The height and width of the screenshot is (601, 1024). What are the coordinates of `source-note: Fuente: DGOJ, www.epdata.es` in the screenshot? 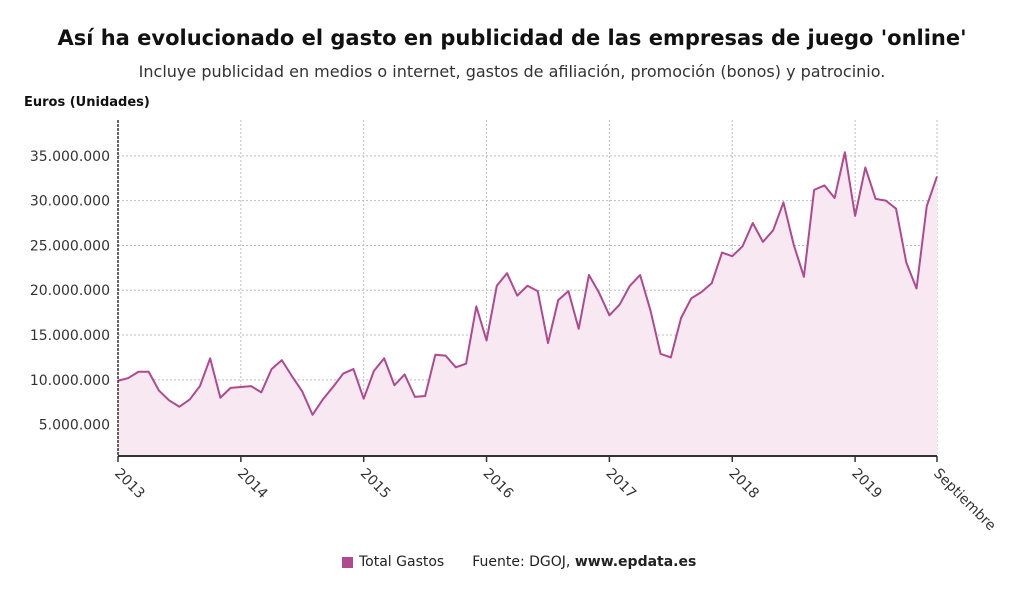 It's located at (584, 562).